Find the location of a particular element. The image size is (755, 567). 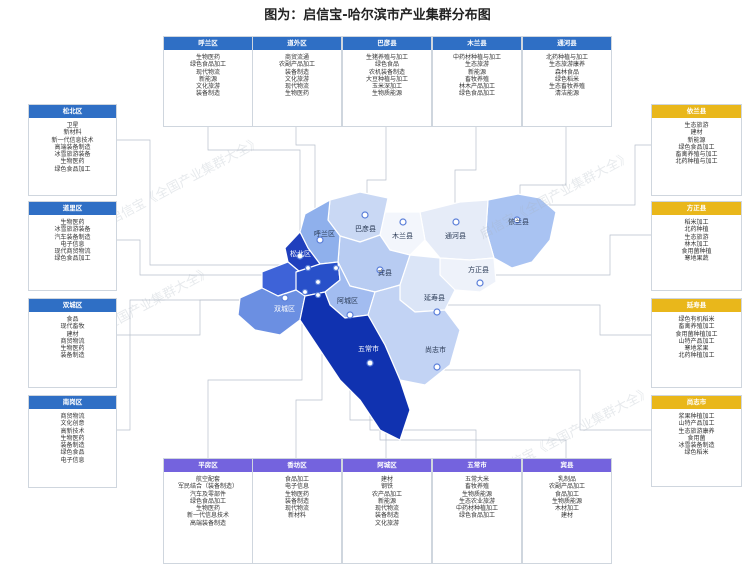

industry-item: 北药种植 is located at coordinates (696, 230).